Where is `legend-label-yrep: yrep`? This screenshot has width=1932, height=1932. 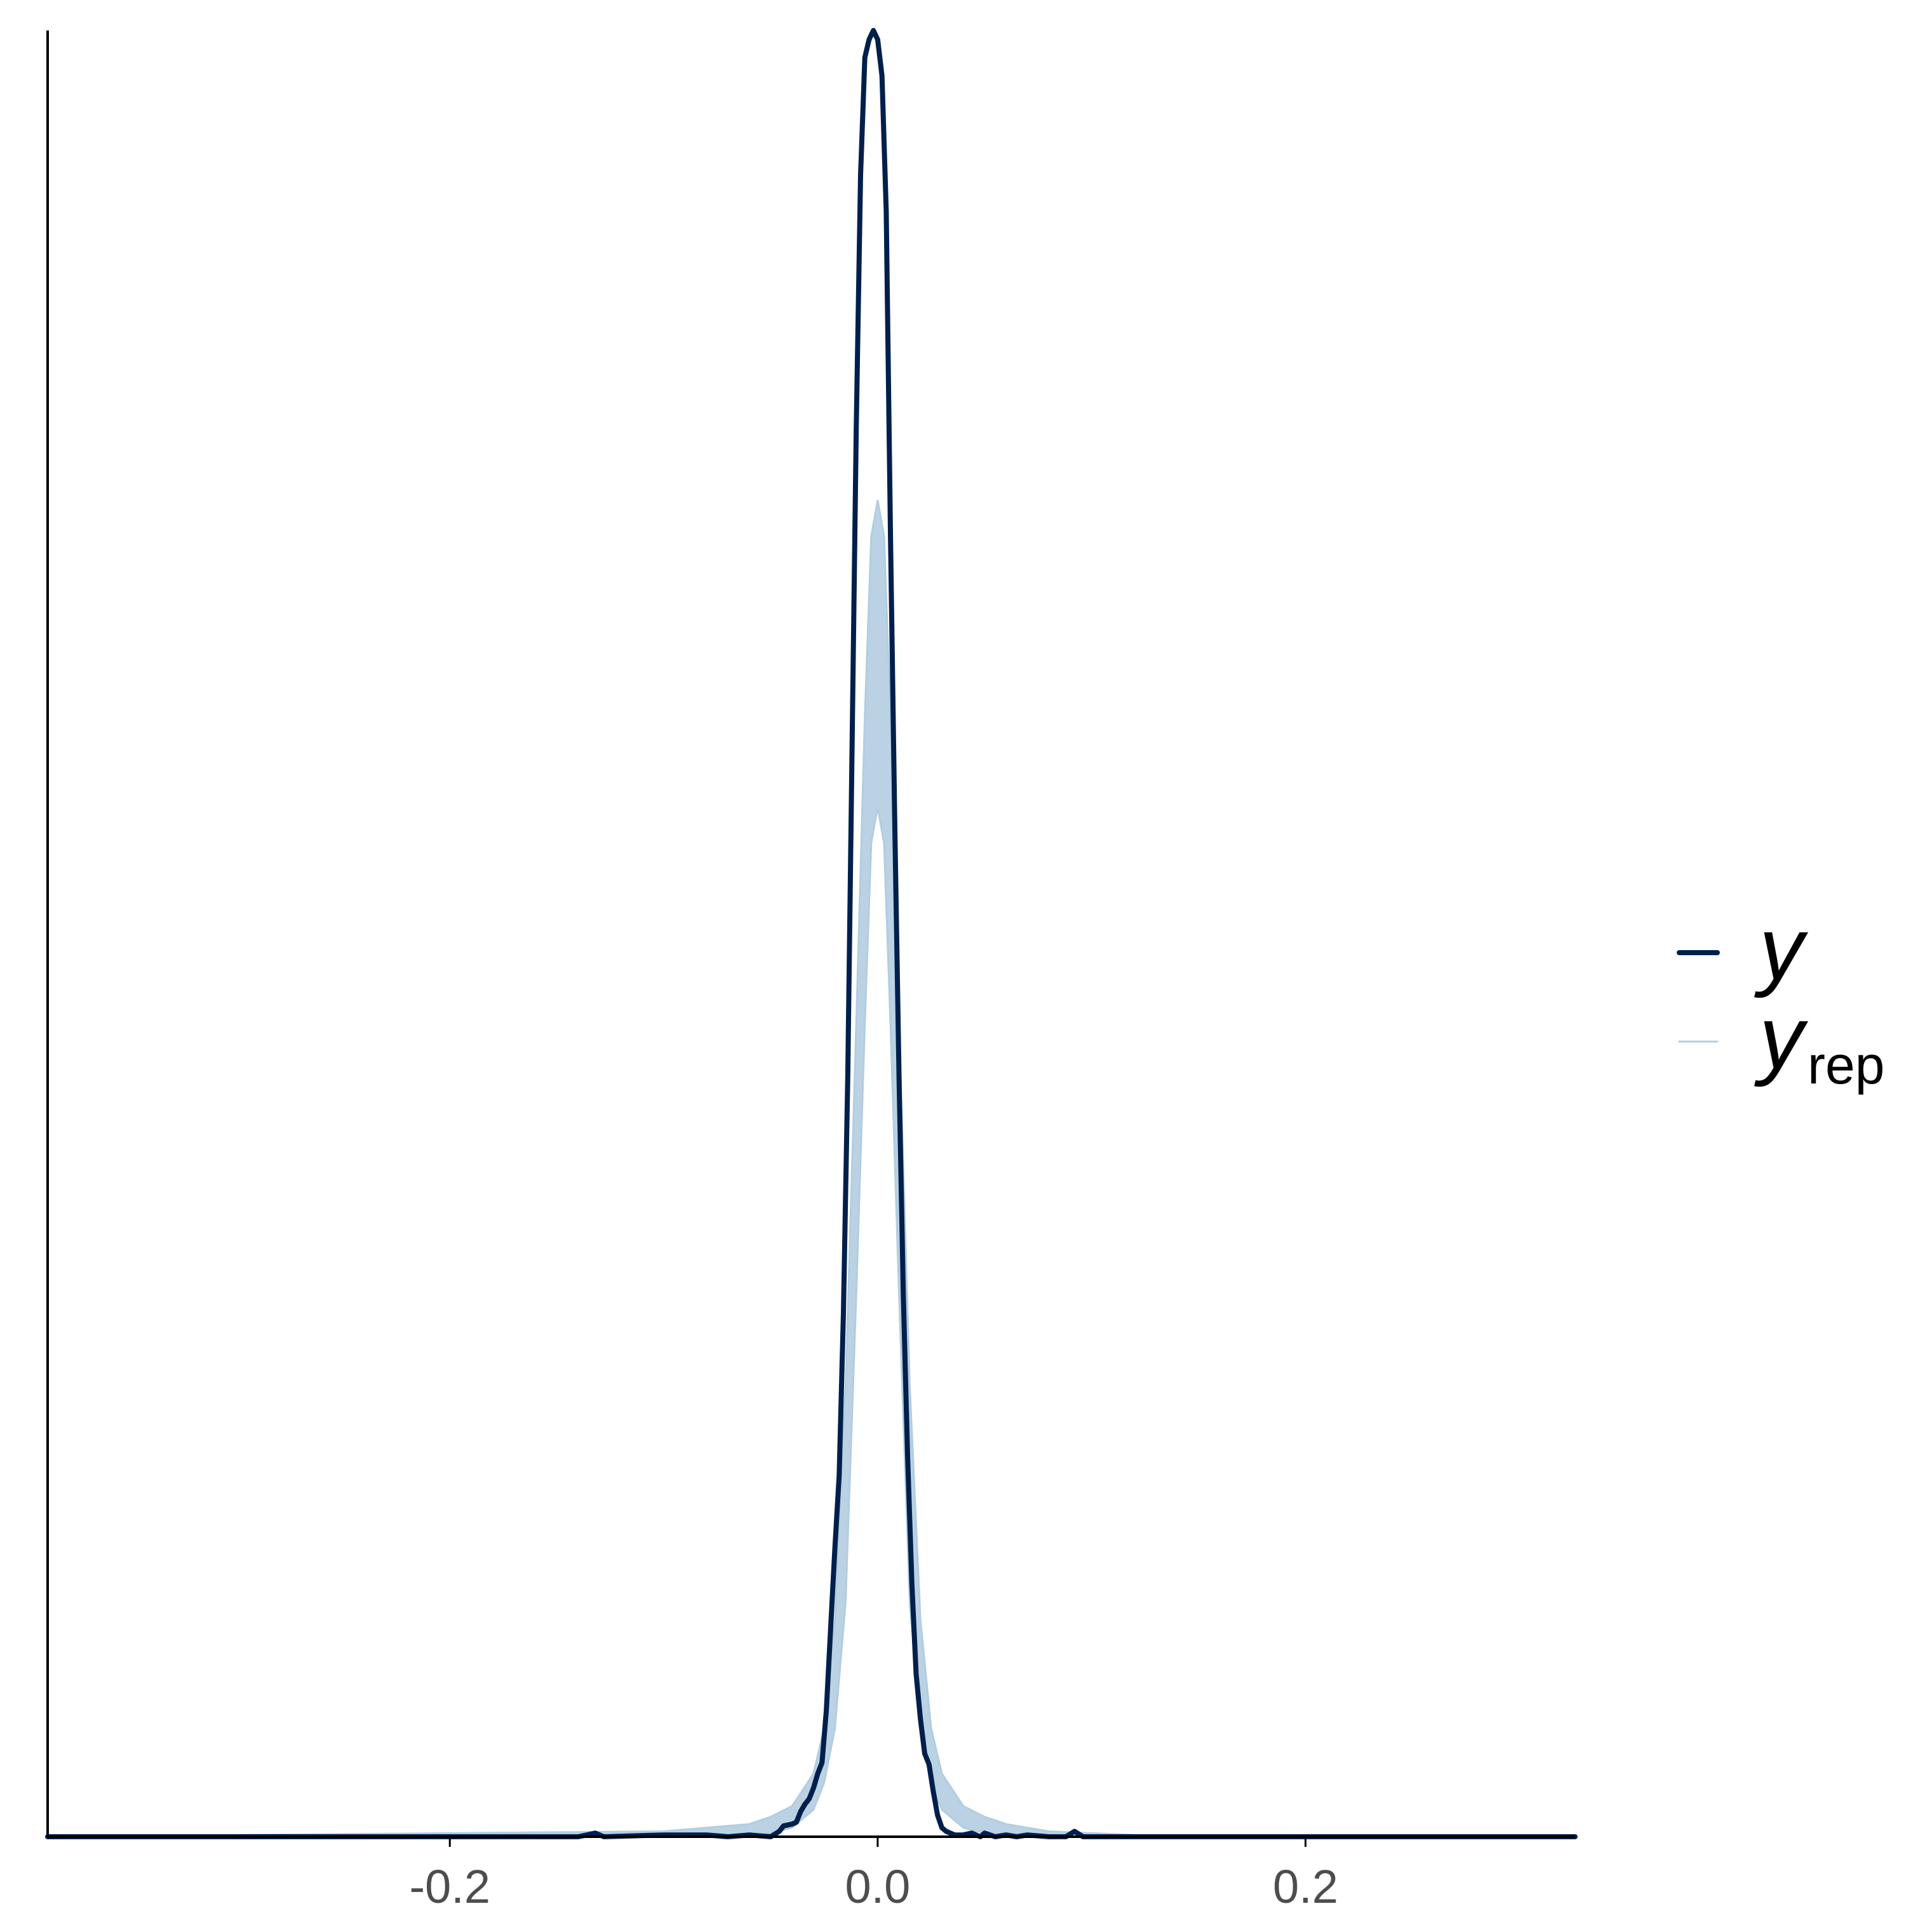
legend-label-yrep: yrep is located at coordinates (1819, 1041).